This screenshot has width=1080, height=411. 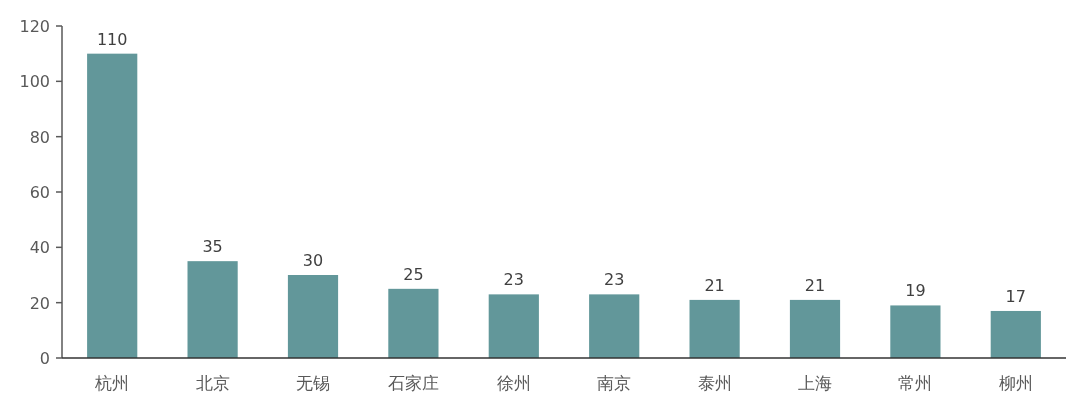 What do you see at coordinates (39, 248) in the screenshot?
I see `y-tick-label: 40` at bounding box center [39, 248].